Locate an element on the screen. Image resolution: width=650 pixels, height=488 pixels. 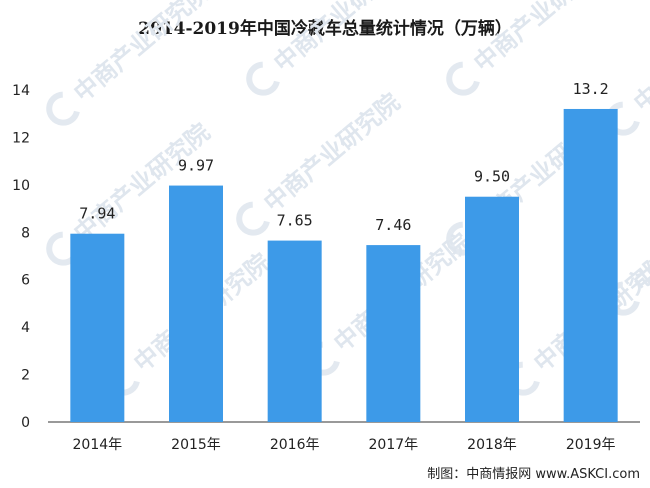
x-tick-label: 2015年 is located at coordinates (196, 445).